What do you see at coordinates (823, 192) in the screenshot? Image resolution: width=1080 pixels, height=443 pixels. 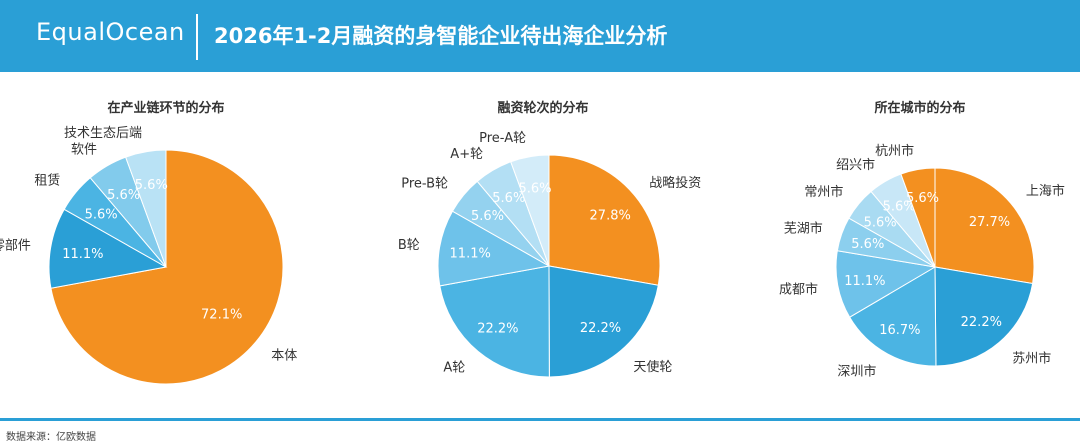 I see `slice-category-label: 常州市` at bounding box center [823, 192].